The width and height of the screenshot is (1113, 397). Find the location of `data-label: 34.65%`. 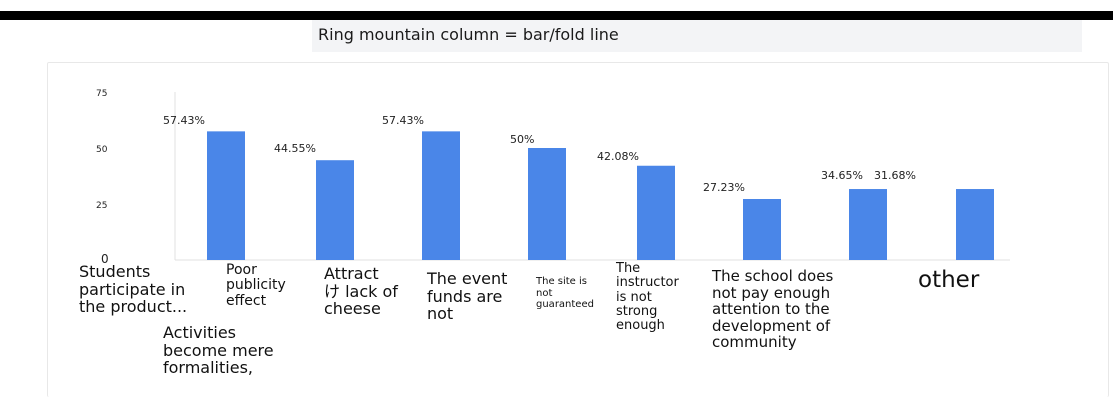

data-label: 34.65% is located at coordinates (842, 175).